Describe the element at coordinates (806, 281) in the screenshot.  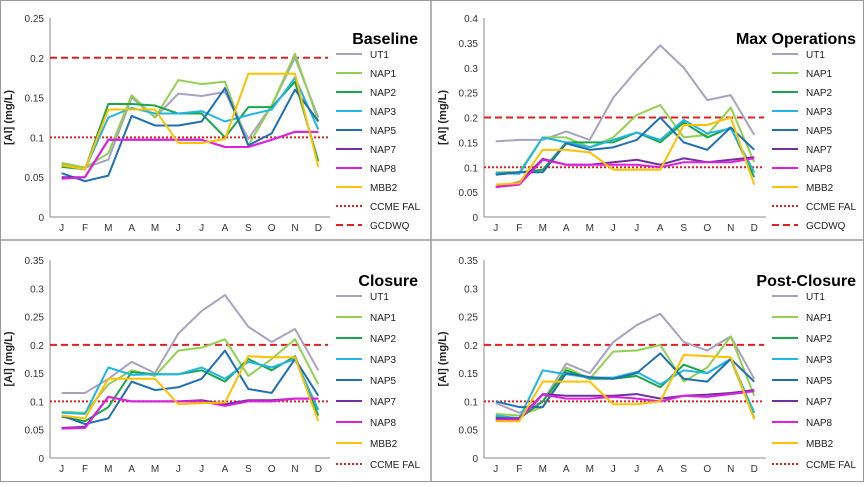
I see `chart-title: Post-Closure` at that location.